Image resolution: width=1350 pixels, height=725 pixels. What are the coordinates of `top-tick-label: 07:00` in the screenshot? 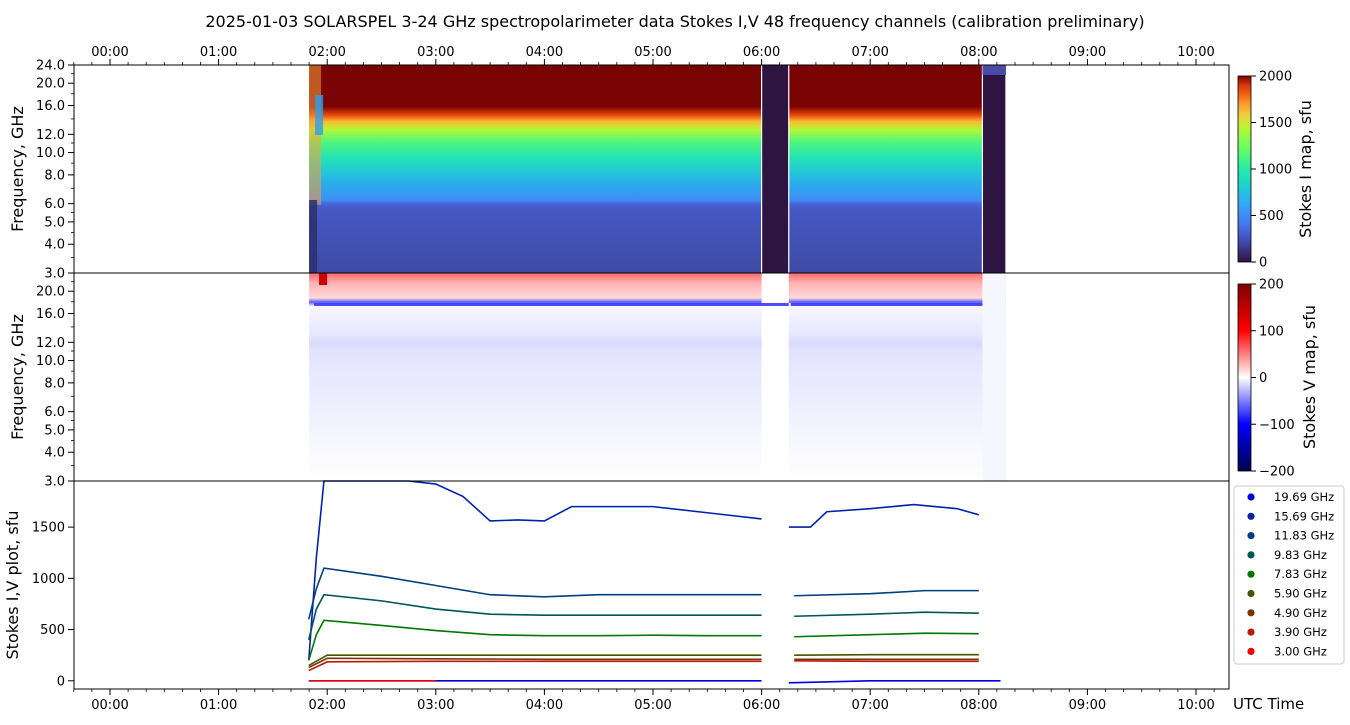 It's located at (869, 52).